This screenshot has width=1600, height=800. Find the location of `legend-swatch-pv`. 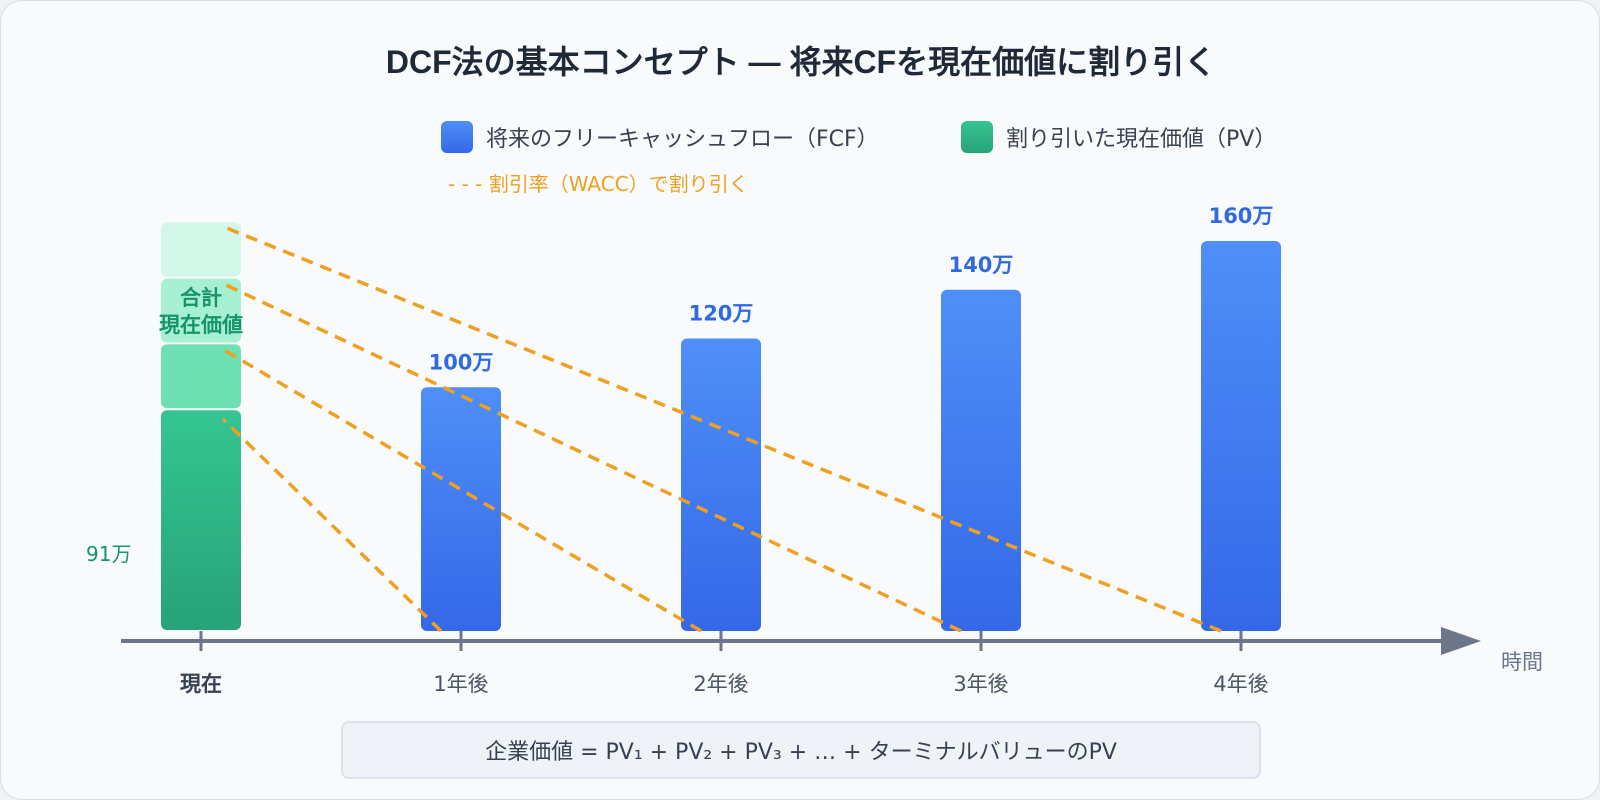

legend-swatch-pv is located at coordinates (977, 137).